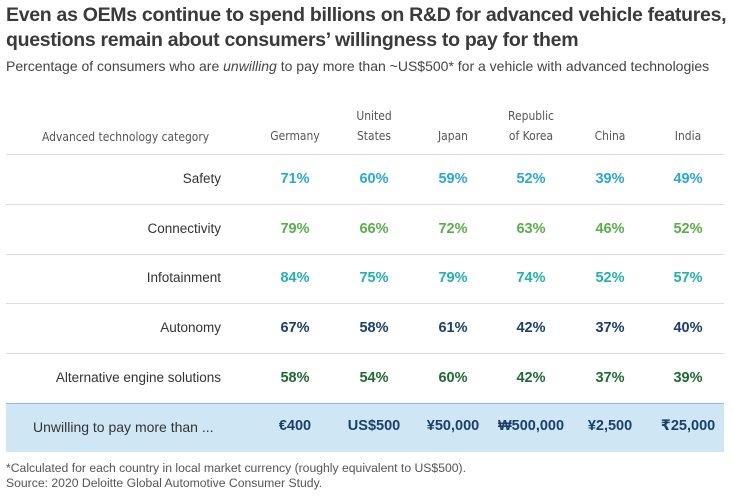 This screenshot has width=733, height=498. Describe the element at coordinates (531, 327) in the screenshot. I see `table-cell-r3-c3: 42%` at that location.